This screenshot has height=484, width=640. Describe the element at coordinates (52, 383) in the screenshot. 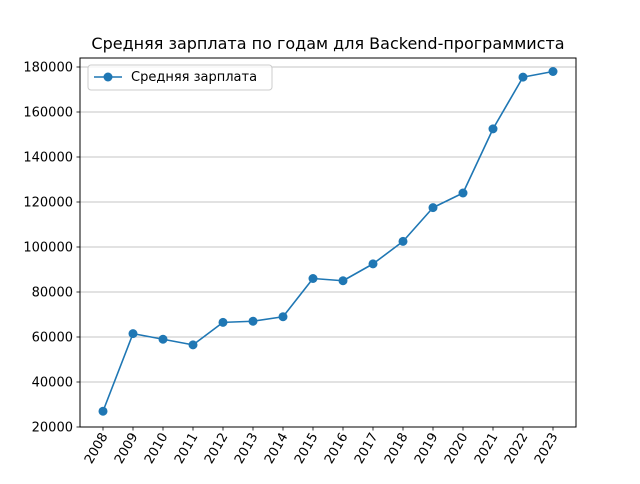

I see `y-tick-label: 40000` at that location.